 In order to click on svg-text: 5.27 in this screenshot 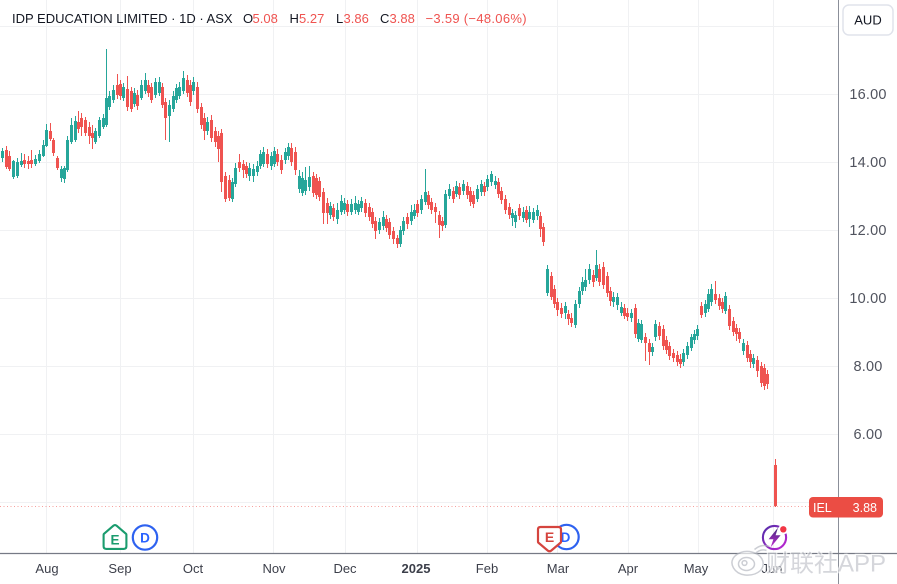, I will do `click(311, 18)`.